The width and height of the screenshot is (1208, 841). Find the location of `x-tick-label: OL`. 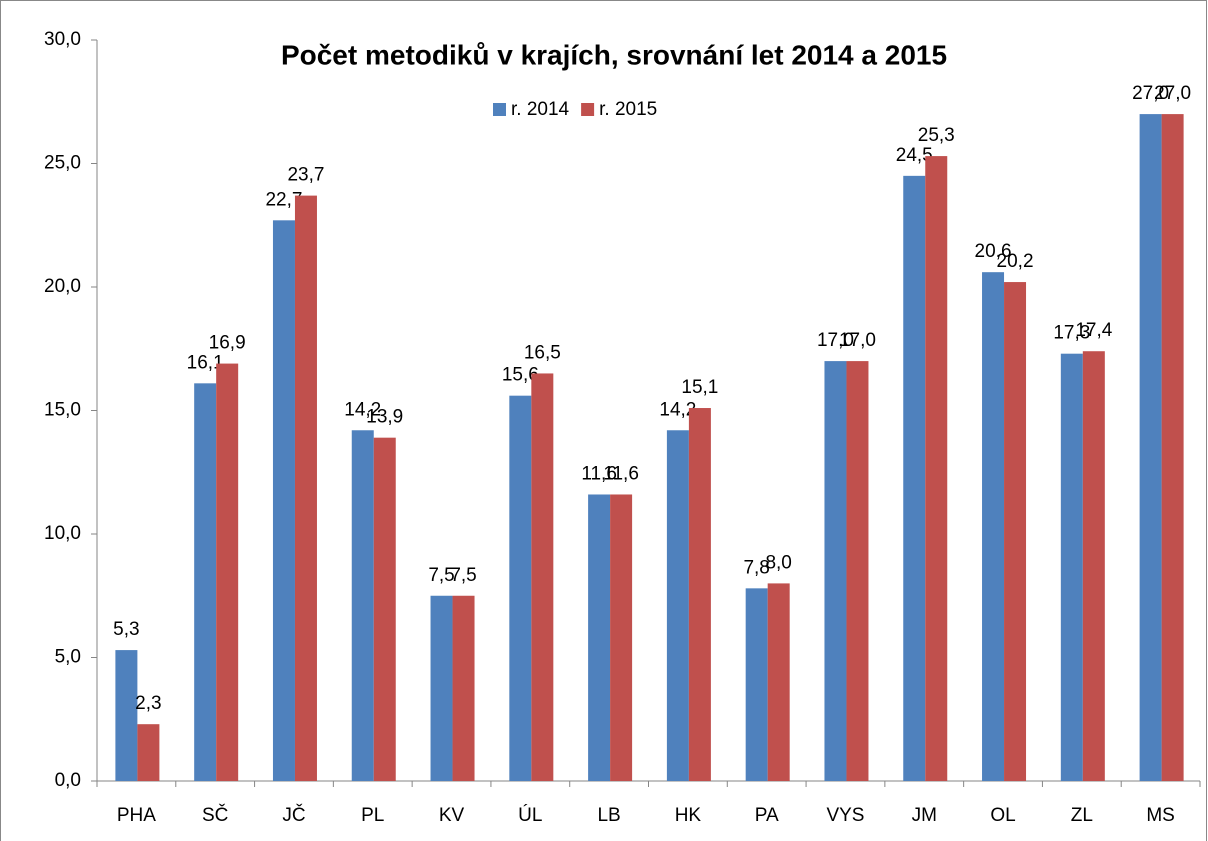

x-tick-label: OL is located at coordinates (1002, 815).